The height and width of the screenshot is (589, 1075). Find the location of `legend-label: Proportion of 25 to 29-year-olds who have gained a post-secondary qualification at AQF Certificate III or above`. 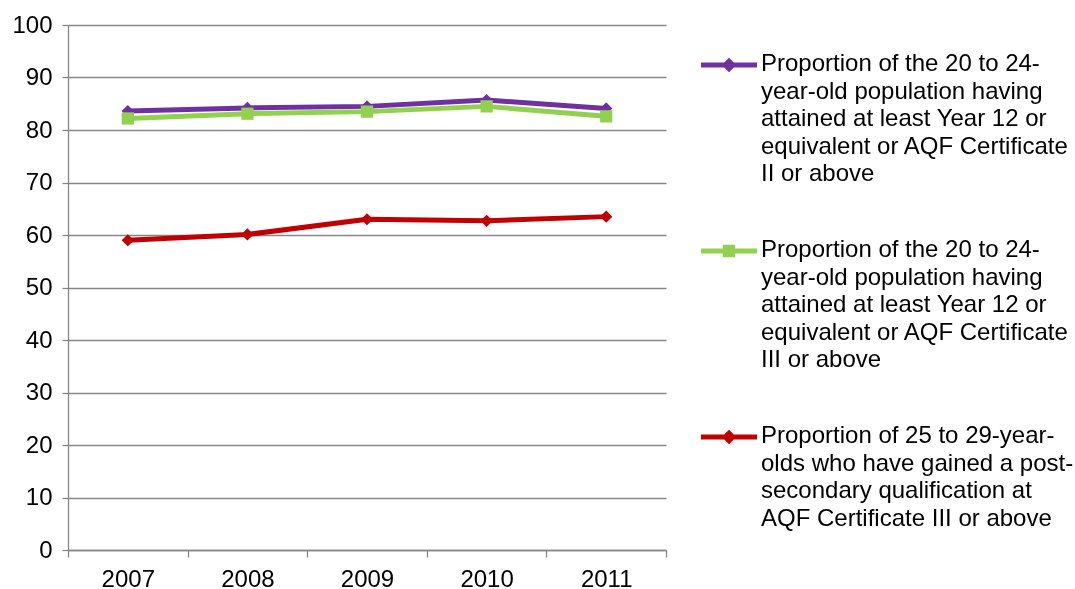

legend-label: Proportion of 25 to 29-year-olds who have gained a post-secondary qualification at AQF Certificate III or above is located at coordinates (917, 476).